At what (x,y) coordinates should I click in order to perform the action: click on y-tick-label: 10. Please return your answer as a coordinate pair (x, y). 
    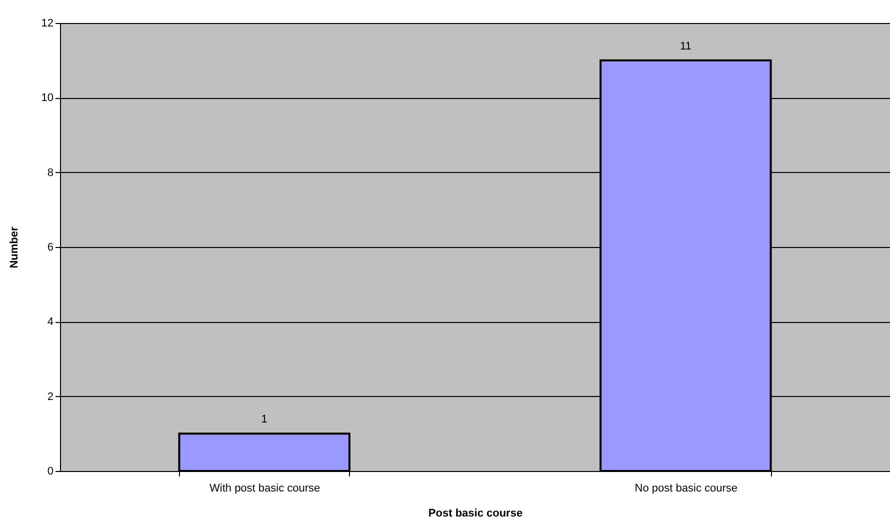
    Looking at the image, I should click on (47, 98).